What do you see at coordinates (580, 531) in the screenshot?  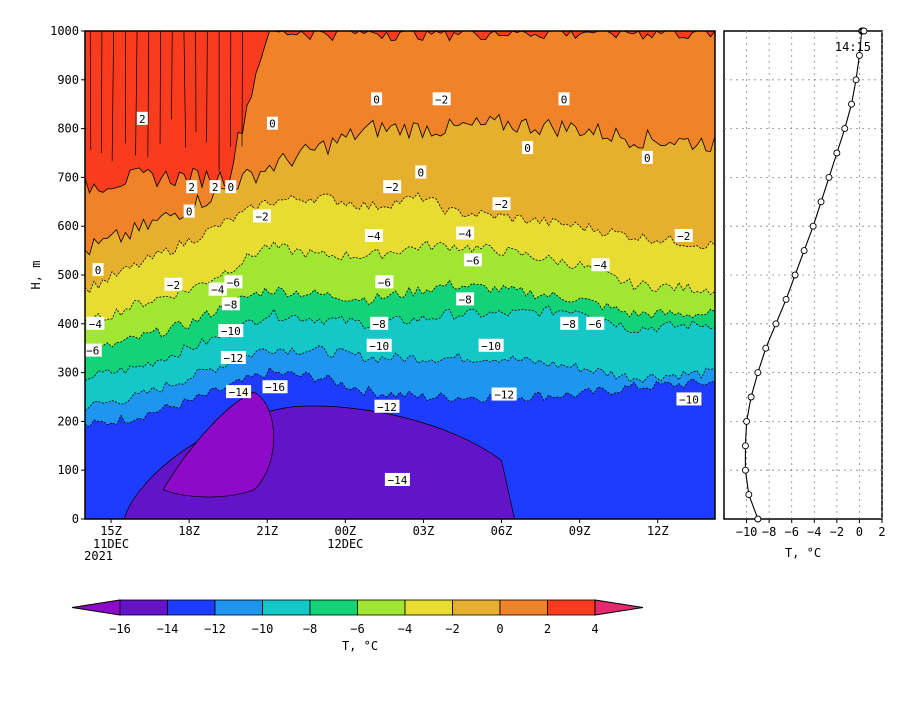 I see `x-tick-label: 09Z` at bounding box center [580, 531].